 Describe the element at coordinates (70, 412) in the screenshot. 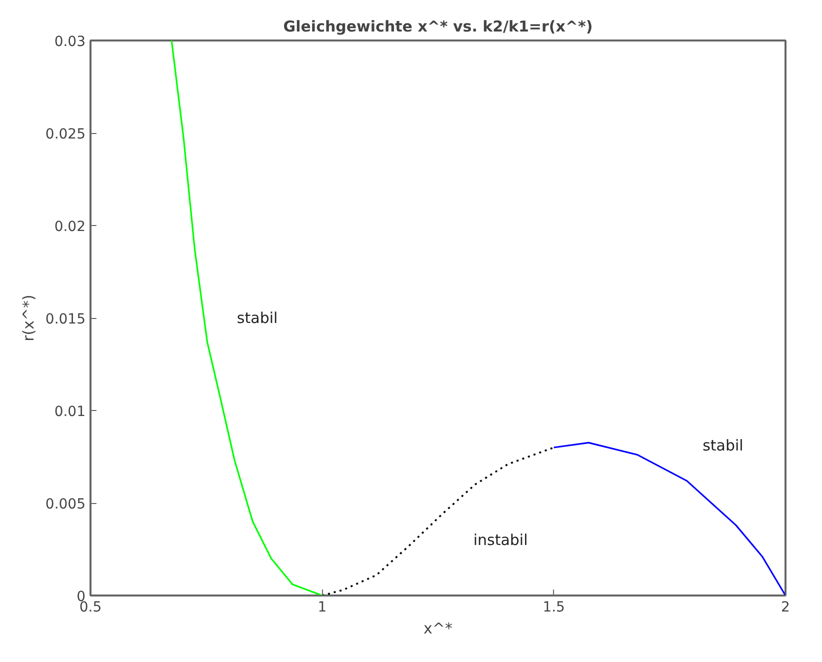

I see `y-tick-label: 0.01` at that location.